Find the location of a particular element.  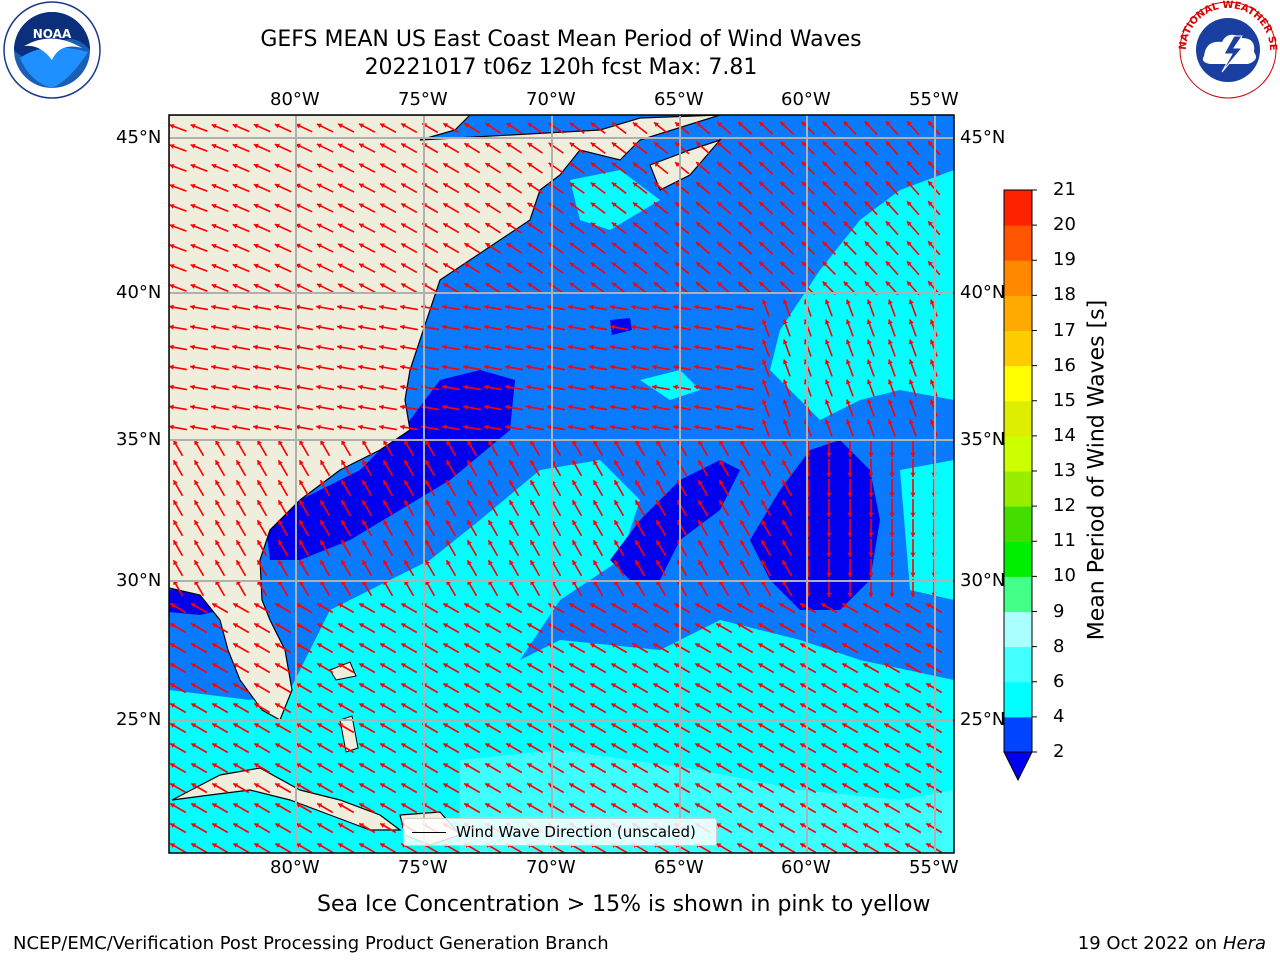

lat-label-left: 30°N is located at coordinates (139, 580).